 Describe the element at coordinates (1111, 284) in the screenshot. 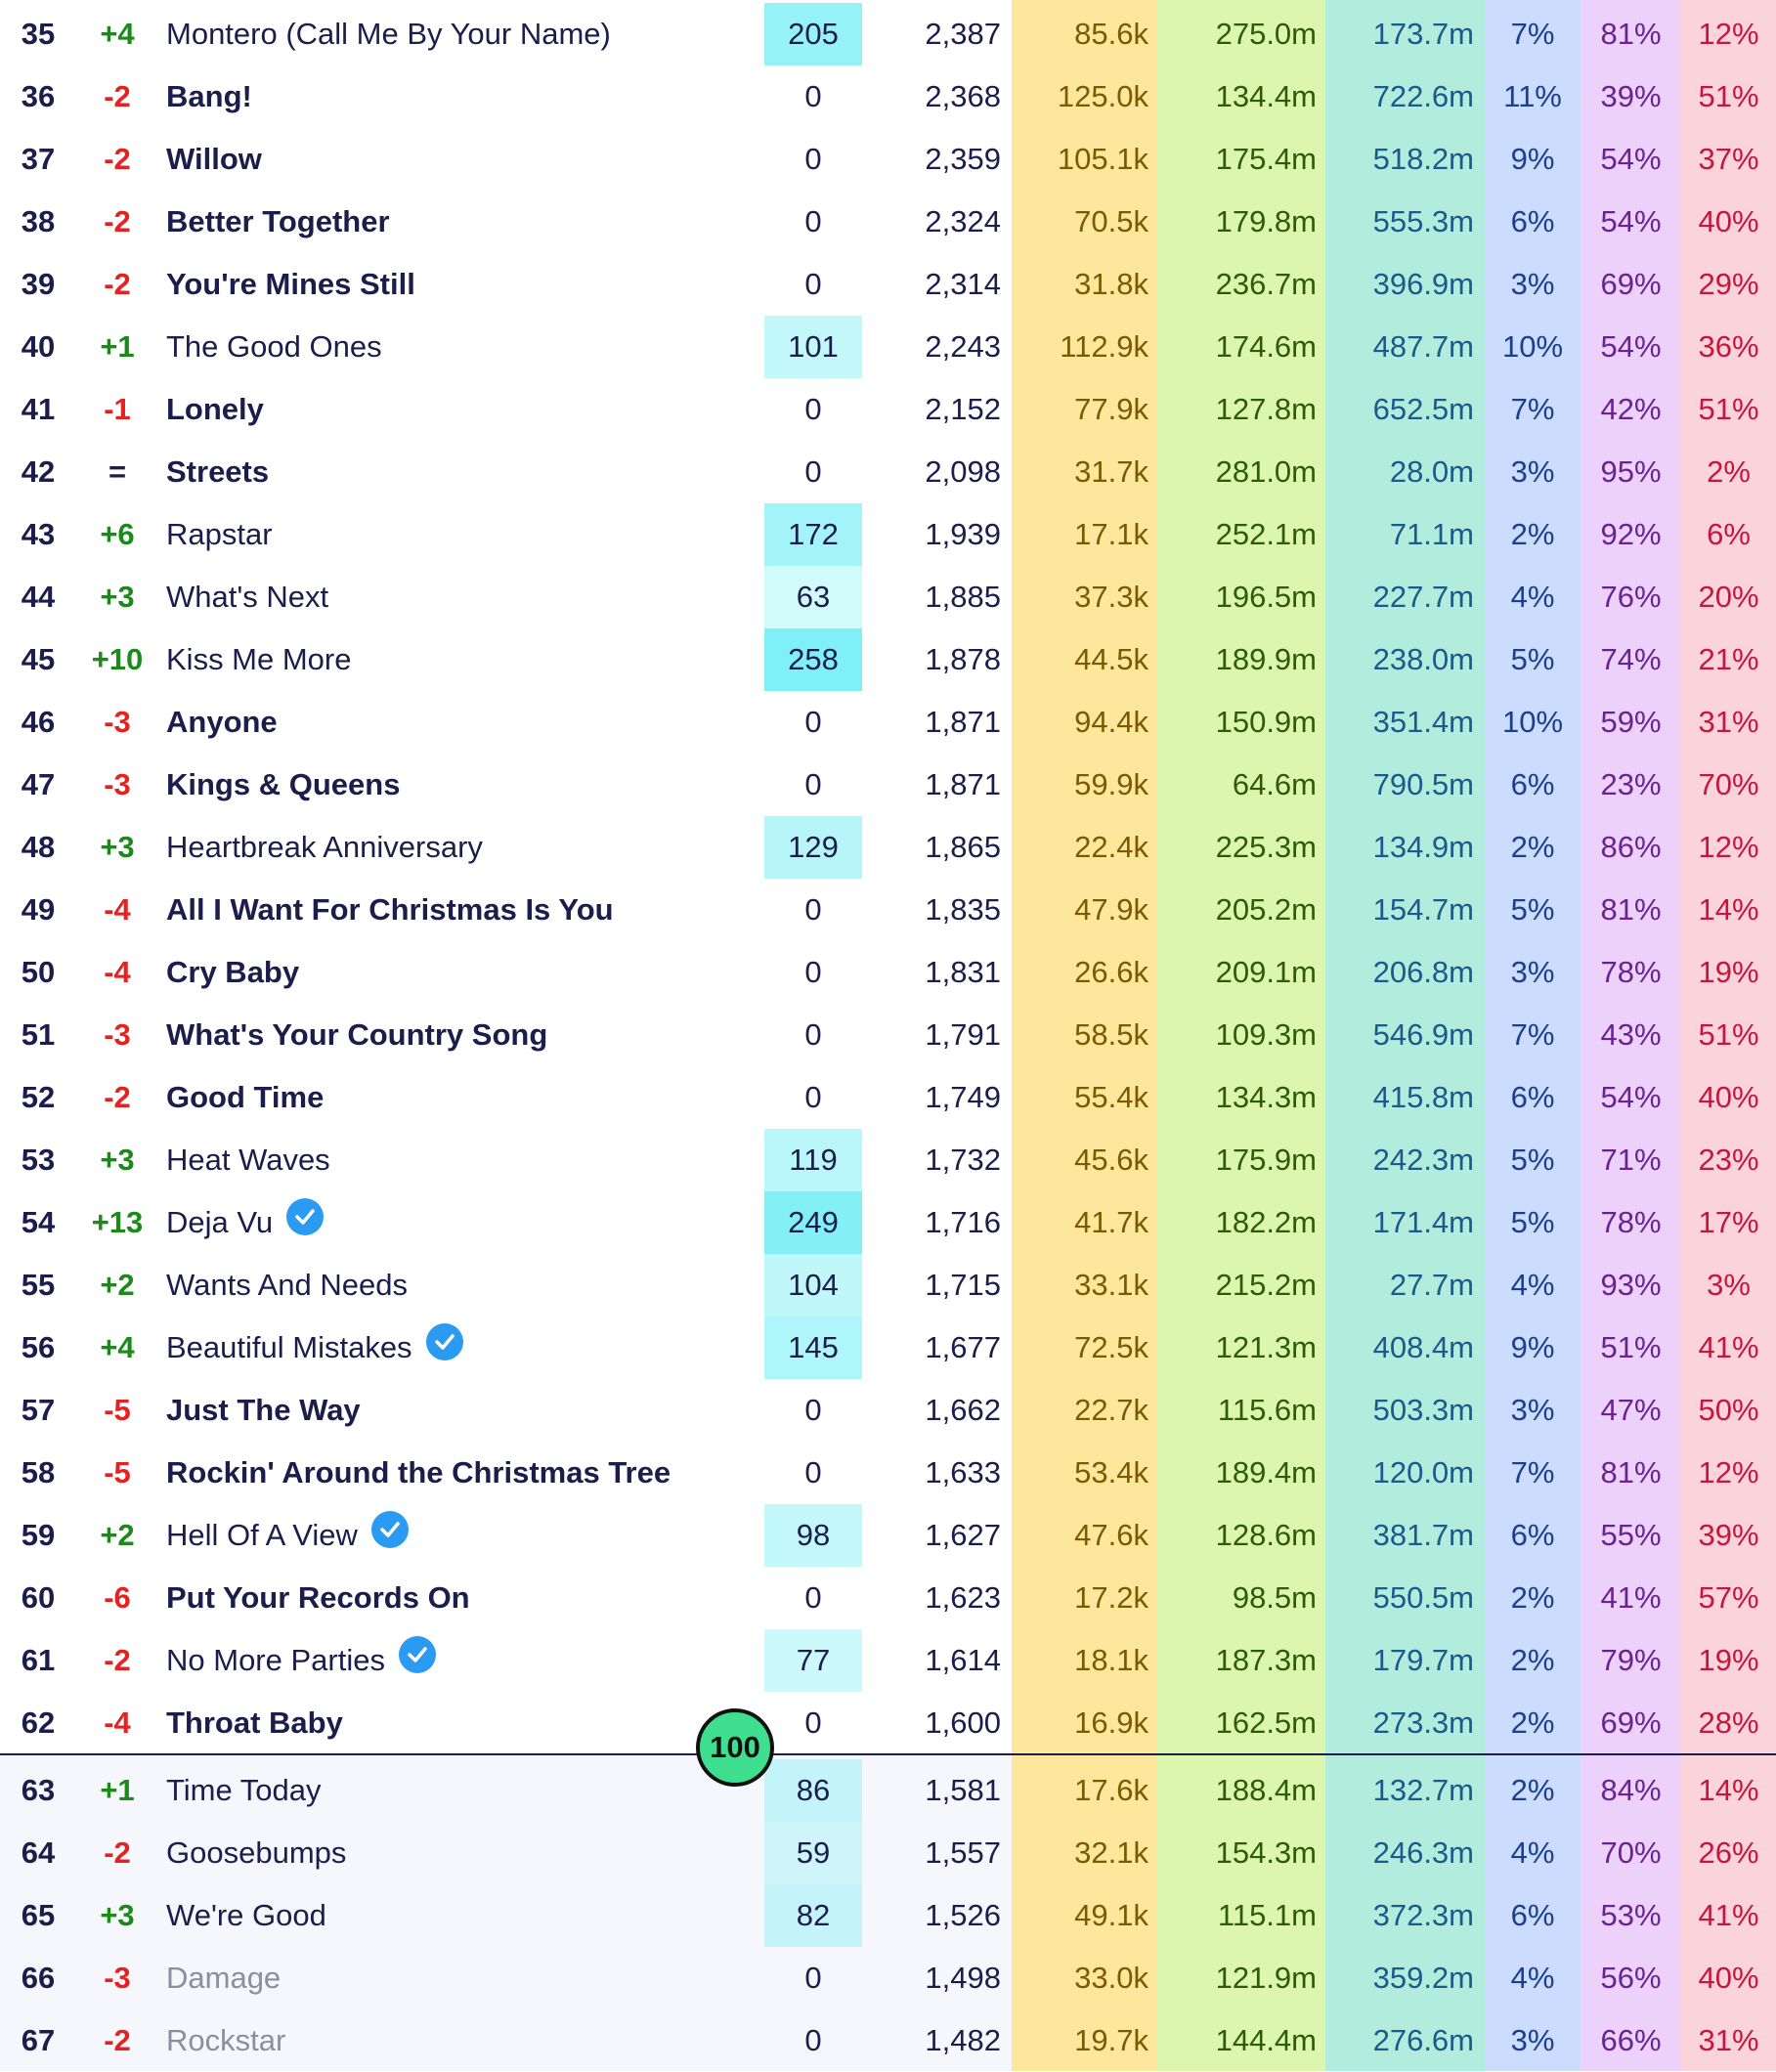

I see `plays-cell: 31.8k` at that location.